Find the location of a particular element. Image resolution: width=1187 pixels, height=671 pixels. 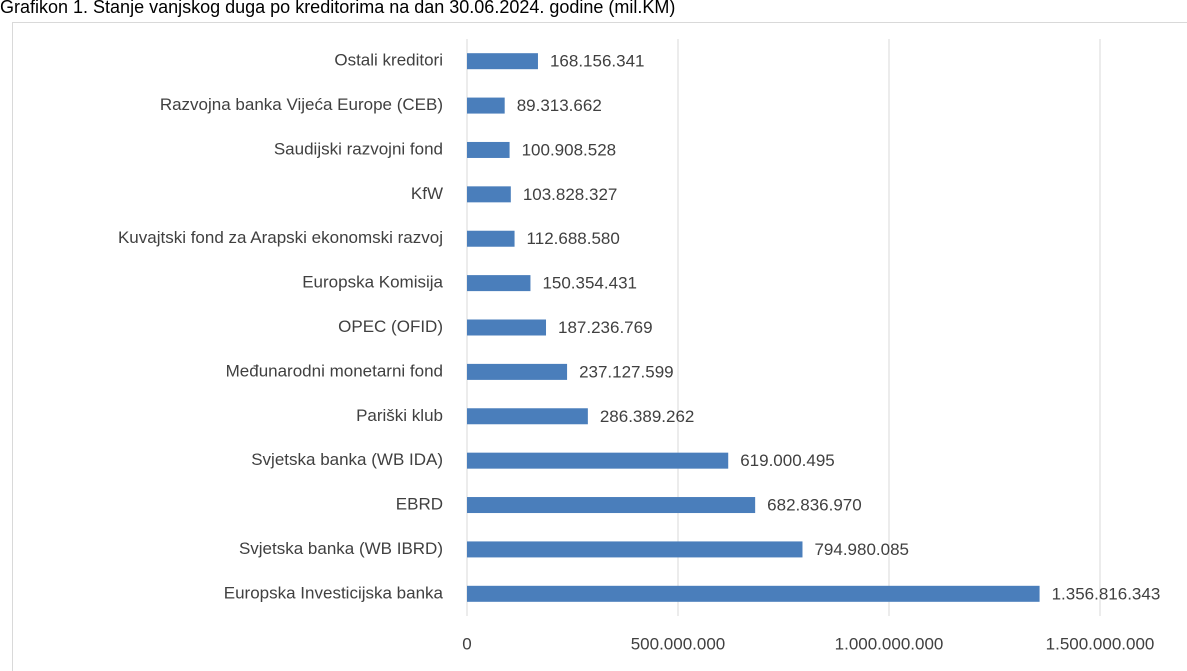

x-tick-label: 0 is located at coordinates (466, 643).